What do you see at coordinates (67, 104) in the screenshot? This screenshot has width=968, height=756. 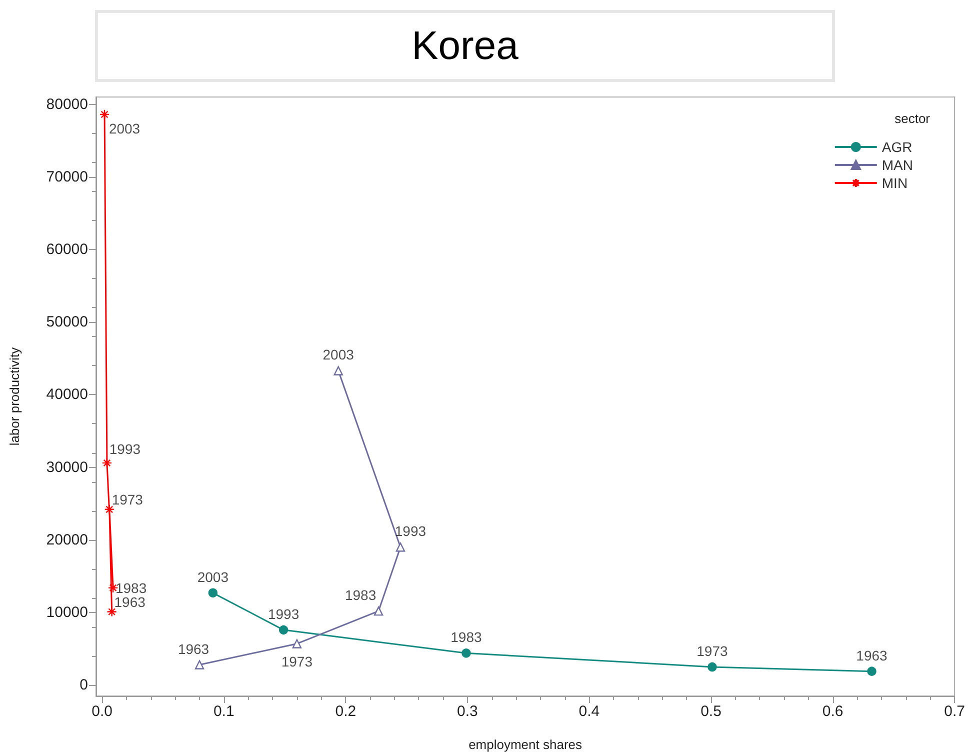 I see `y-tick-label: 80000` at bounding box center [67, 104].